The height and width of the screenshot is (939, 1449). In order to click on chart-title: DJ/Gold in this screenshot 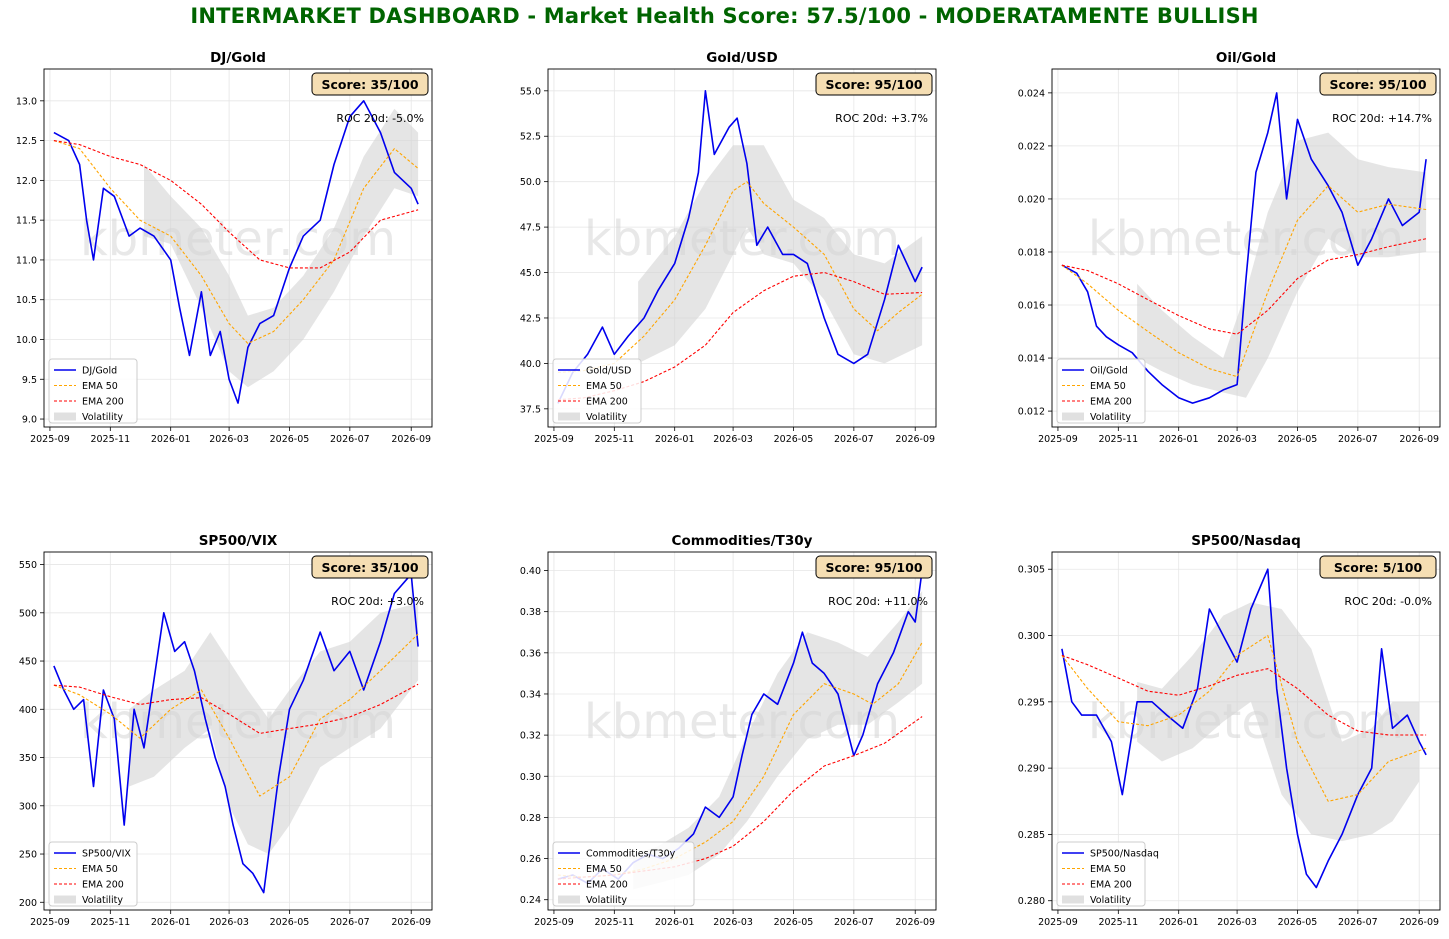, I will do `click(238, 58)`.